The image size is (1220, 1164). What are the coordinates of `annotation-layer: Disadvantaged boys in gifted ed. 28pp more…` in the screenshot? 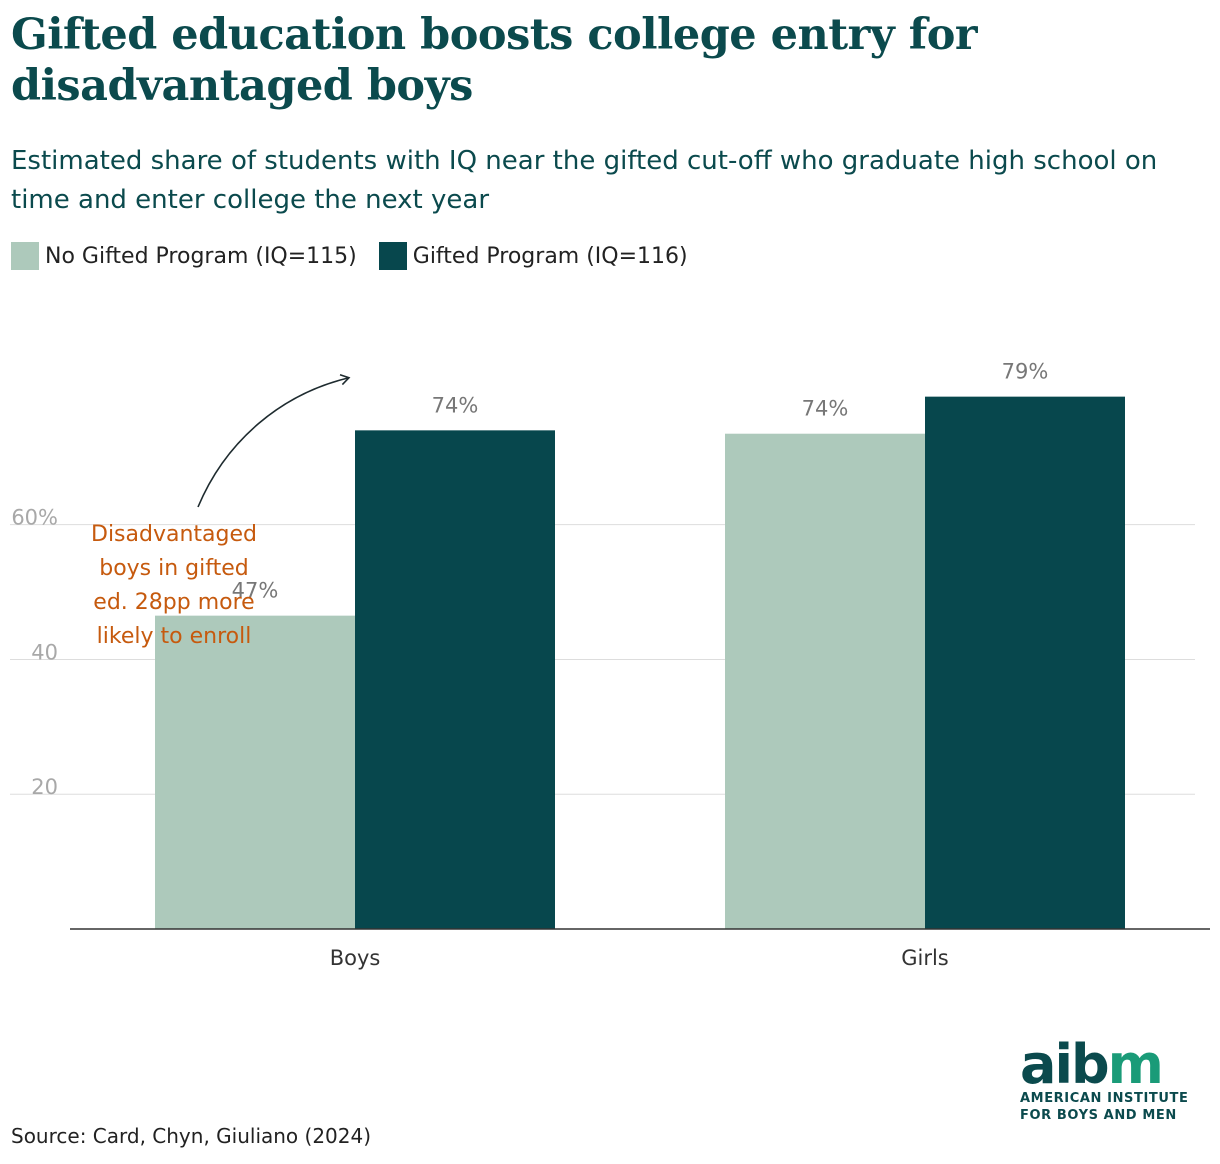 It's located at (174, 585).